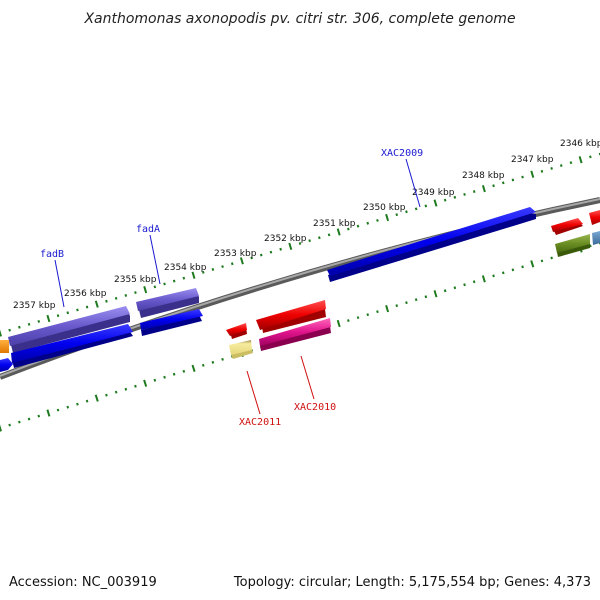 The width and height of the screenshot is (600, 600). What do you see at coordinates (260, 422) in the screenshot?
I see `gene-label-xac2011: XAC2011` at bounding box center [260, 422].